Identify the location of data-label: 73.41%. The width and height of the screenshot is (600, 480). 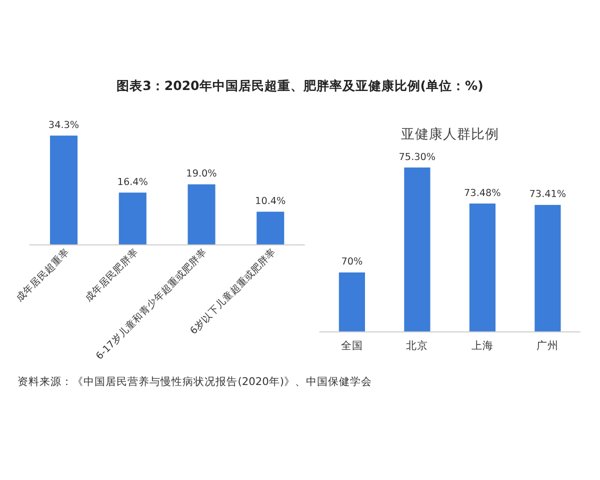
(547, 194).